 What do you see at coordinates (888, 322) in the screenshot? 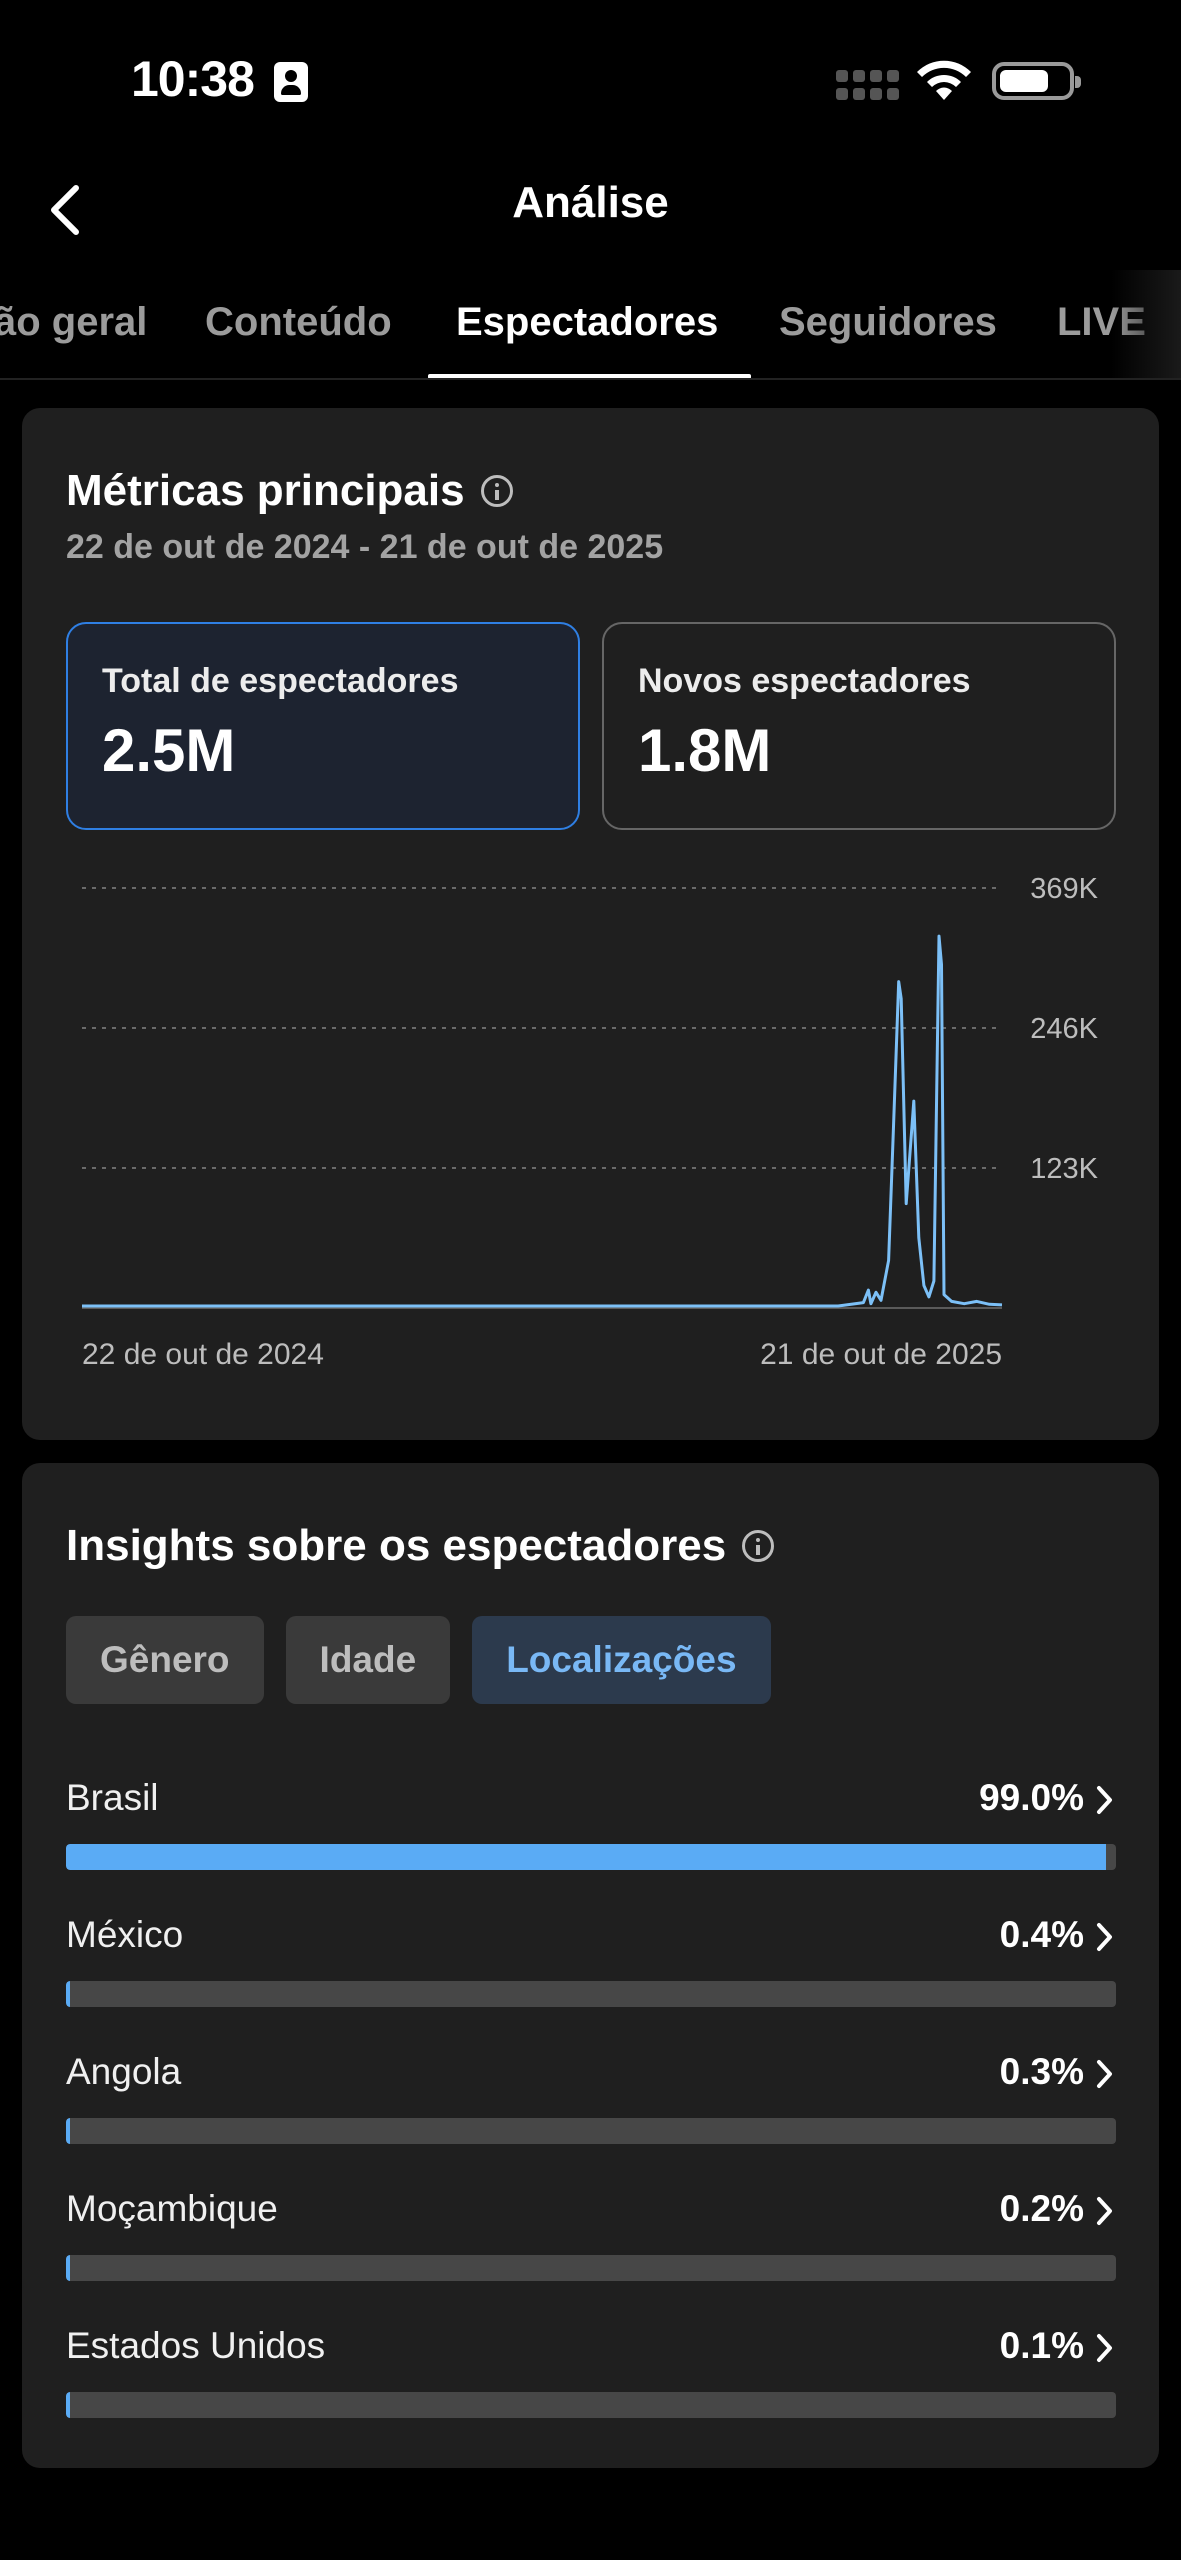
I see `tab-followers: Seguidores` at bounding box center [888, 322].